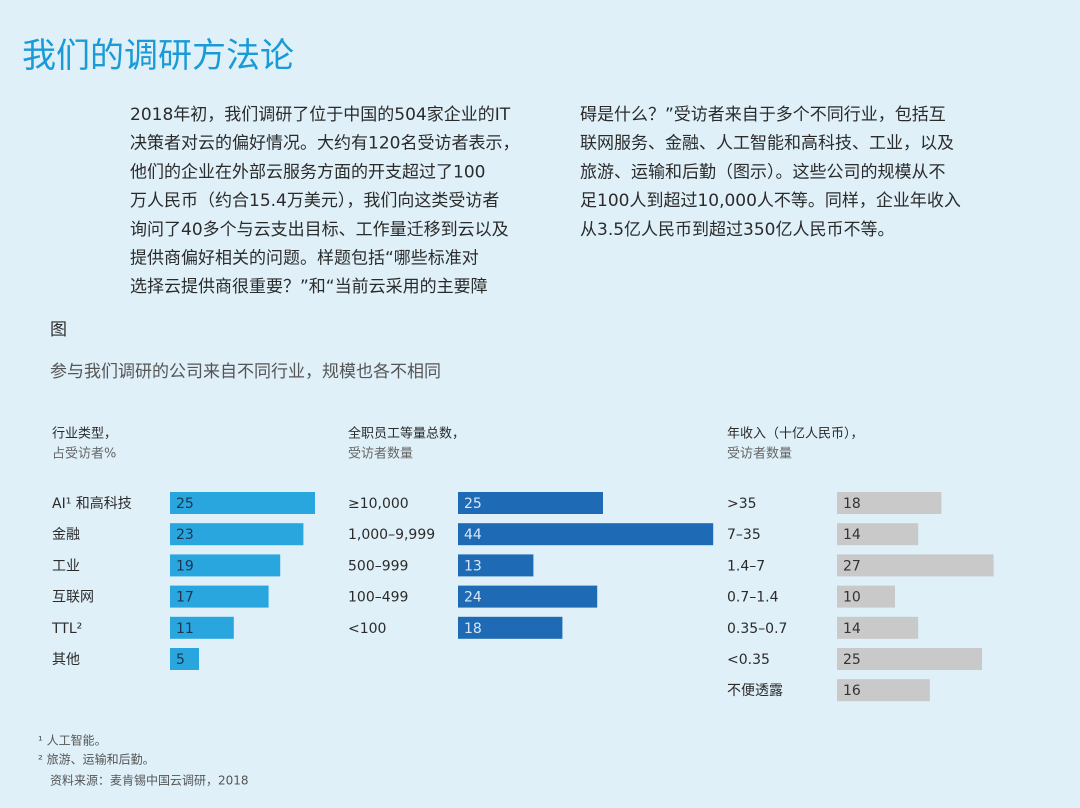 The image size is (1080, 808). What do you see at coordinates (72, 740) in the screenshot?
I see `footnote: ¹ 人工智能。` at bounding box center [72, 740].